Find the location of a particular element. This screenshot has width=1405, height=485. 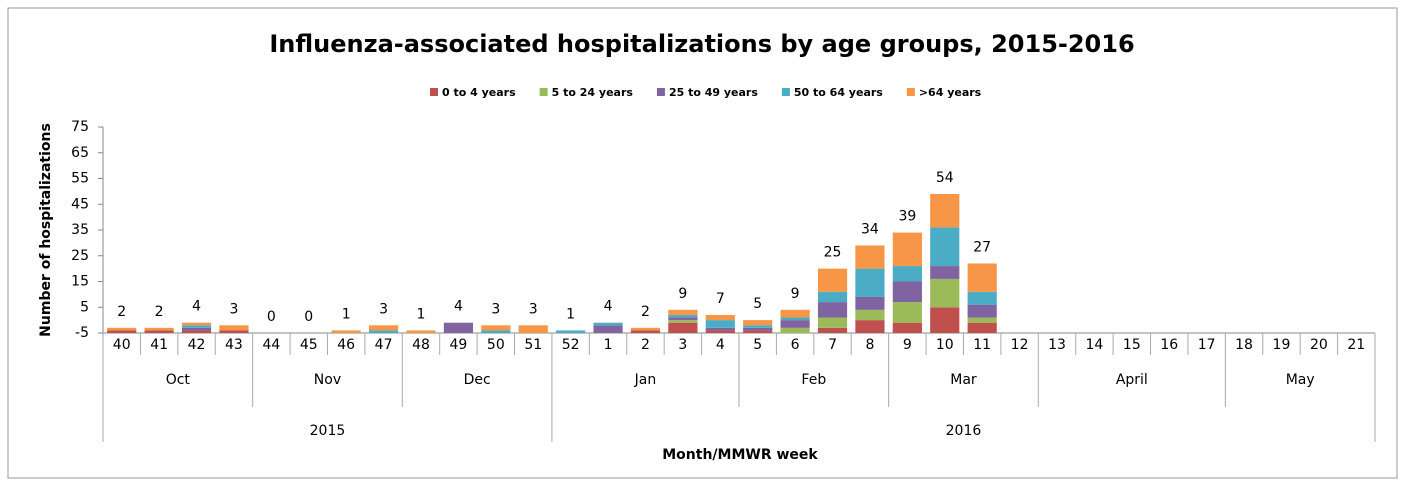

x-tick-label: 46 is located at coordinates (346, 345).